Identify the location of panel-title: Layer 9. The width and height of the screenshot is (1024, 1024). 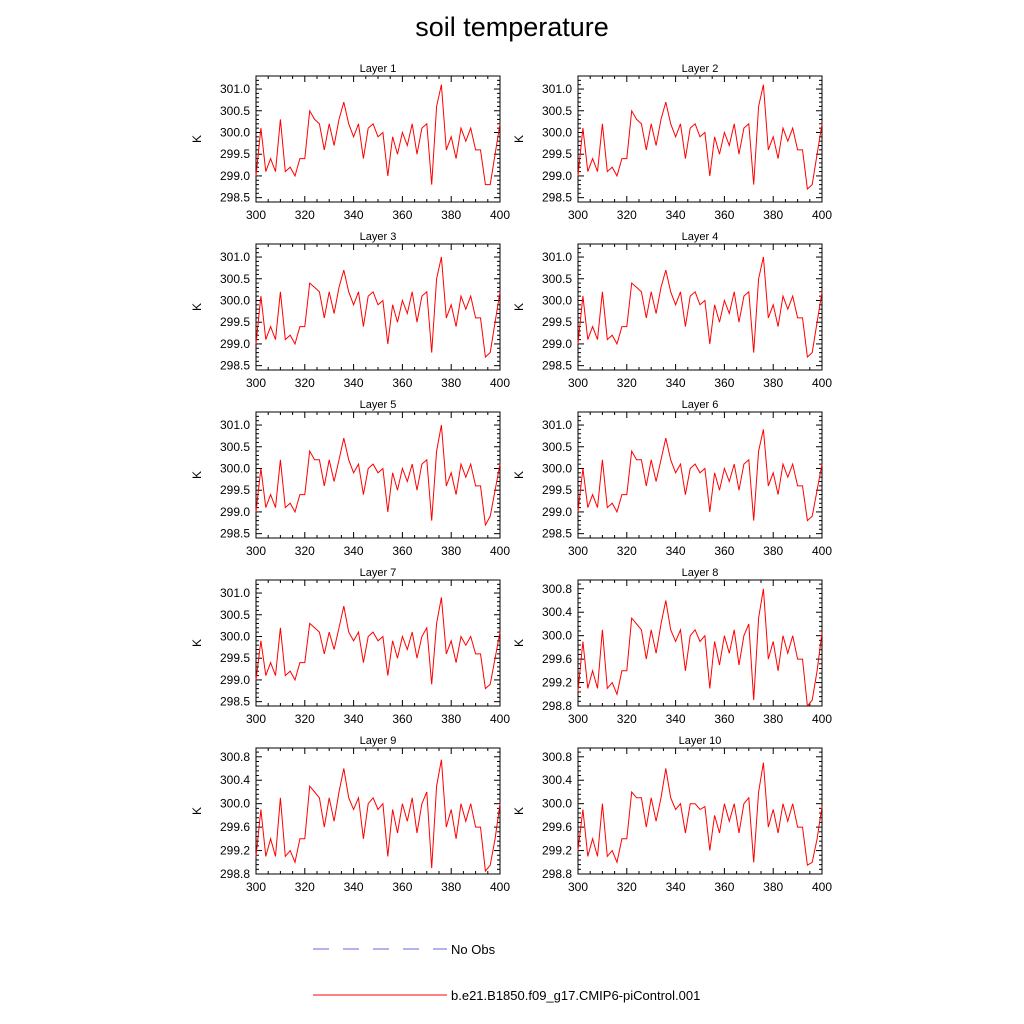
(378, 741).